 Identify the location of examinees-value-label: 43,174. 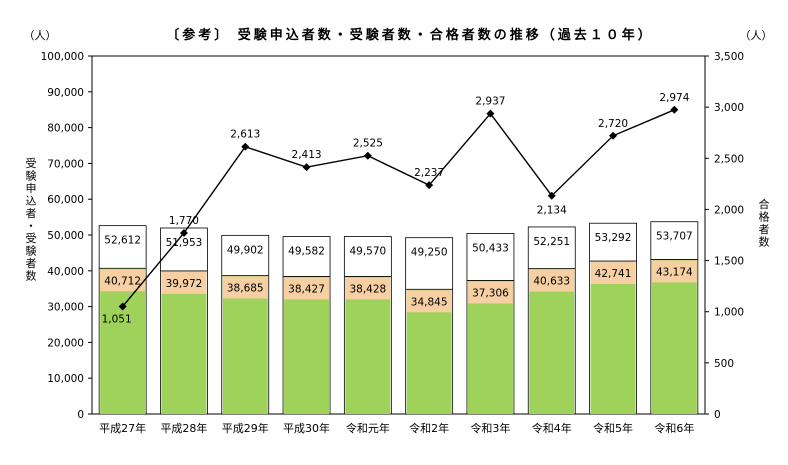
(674, 272).